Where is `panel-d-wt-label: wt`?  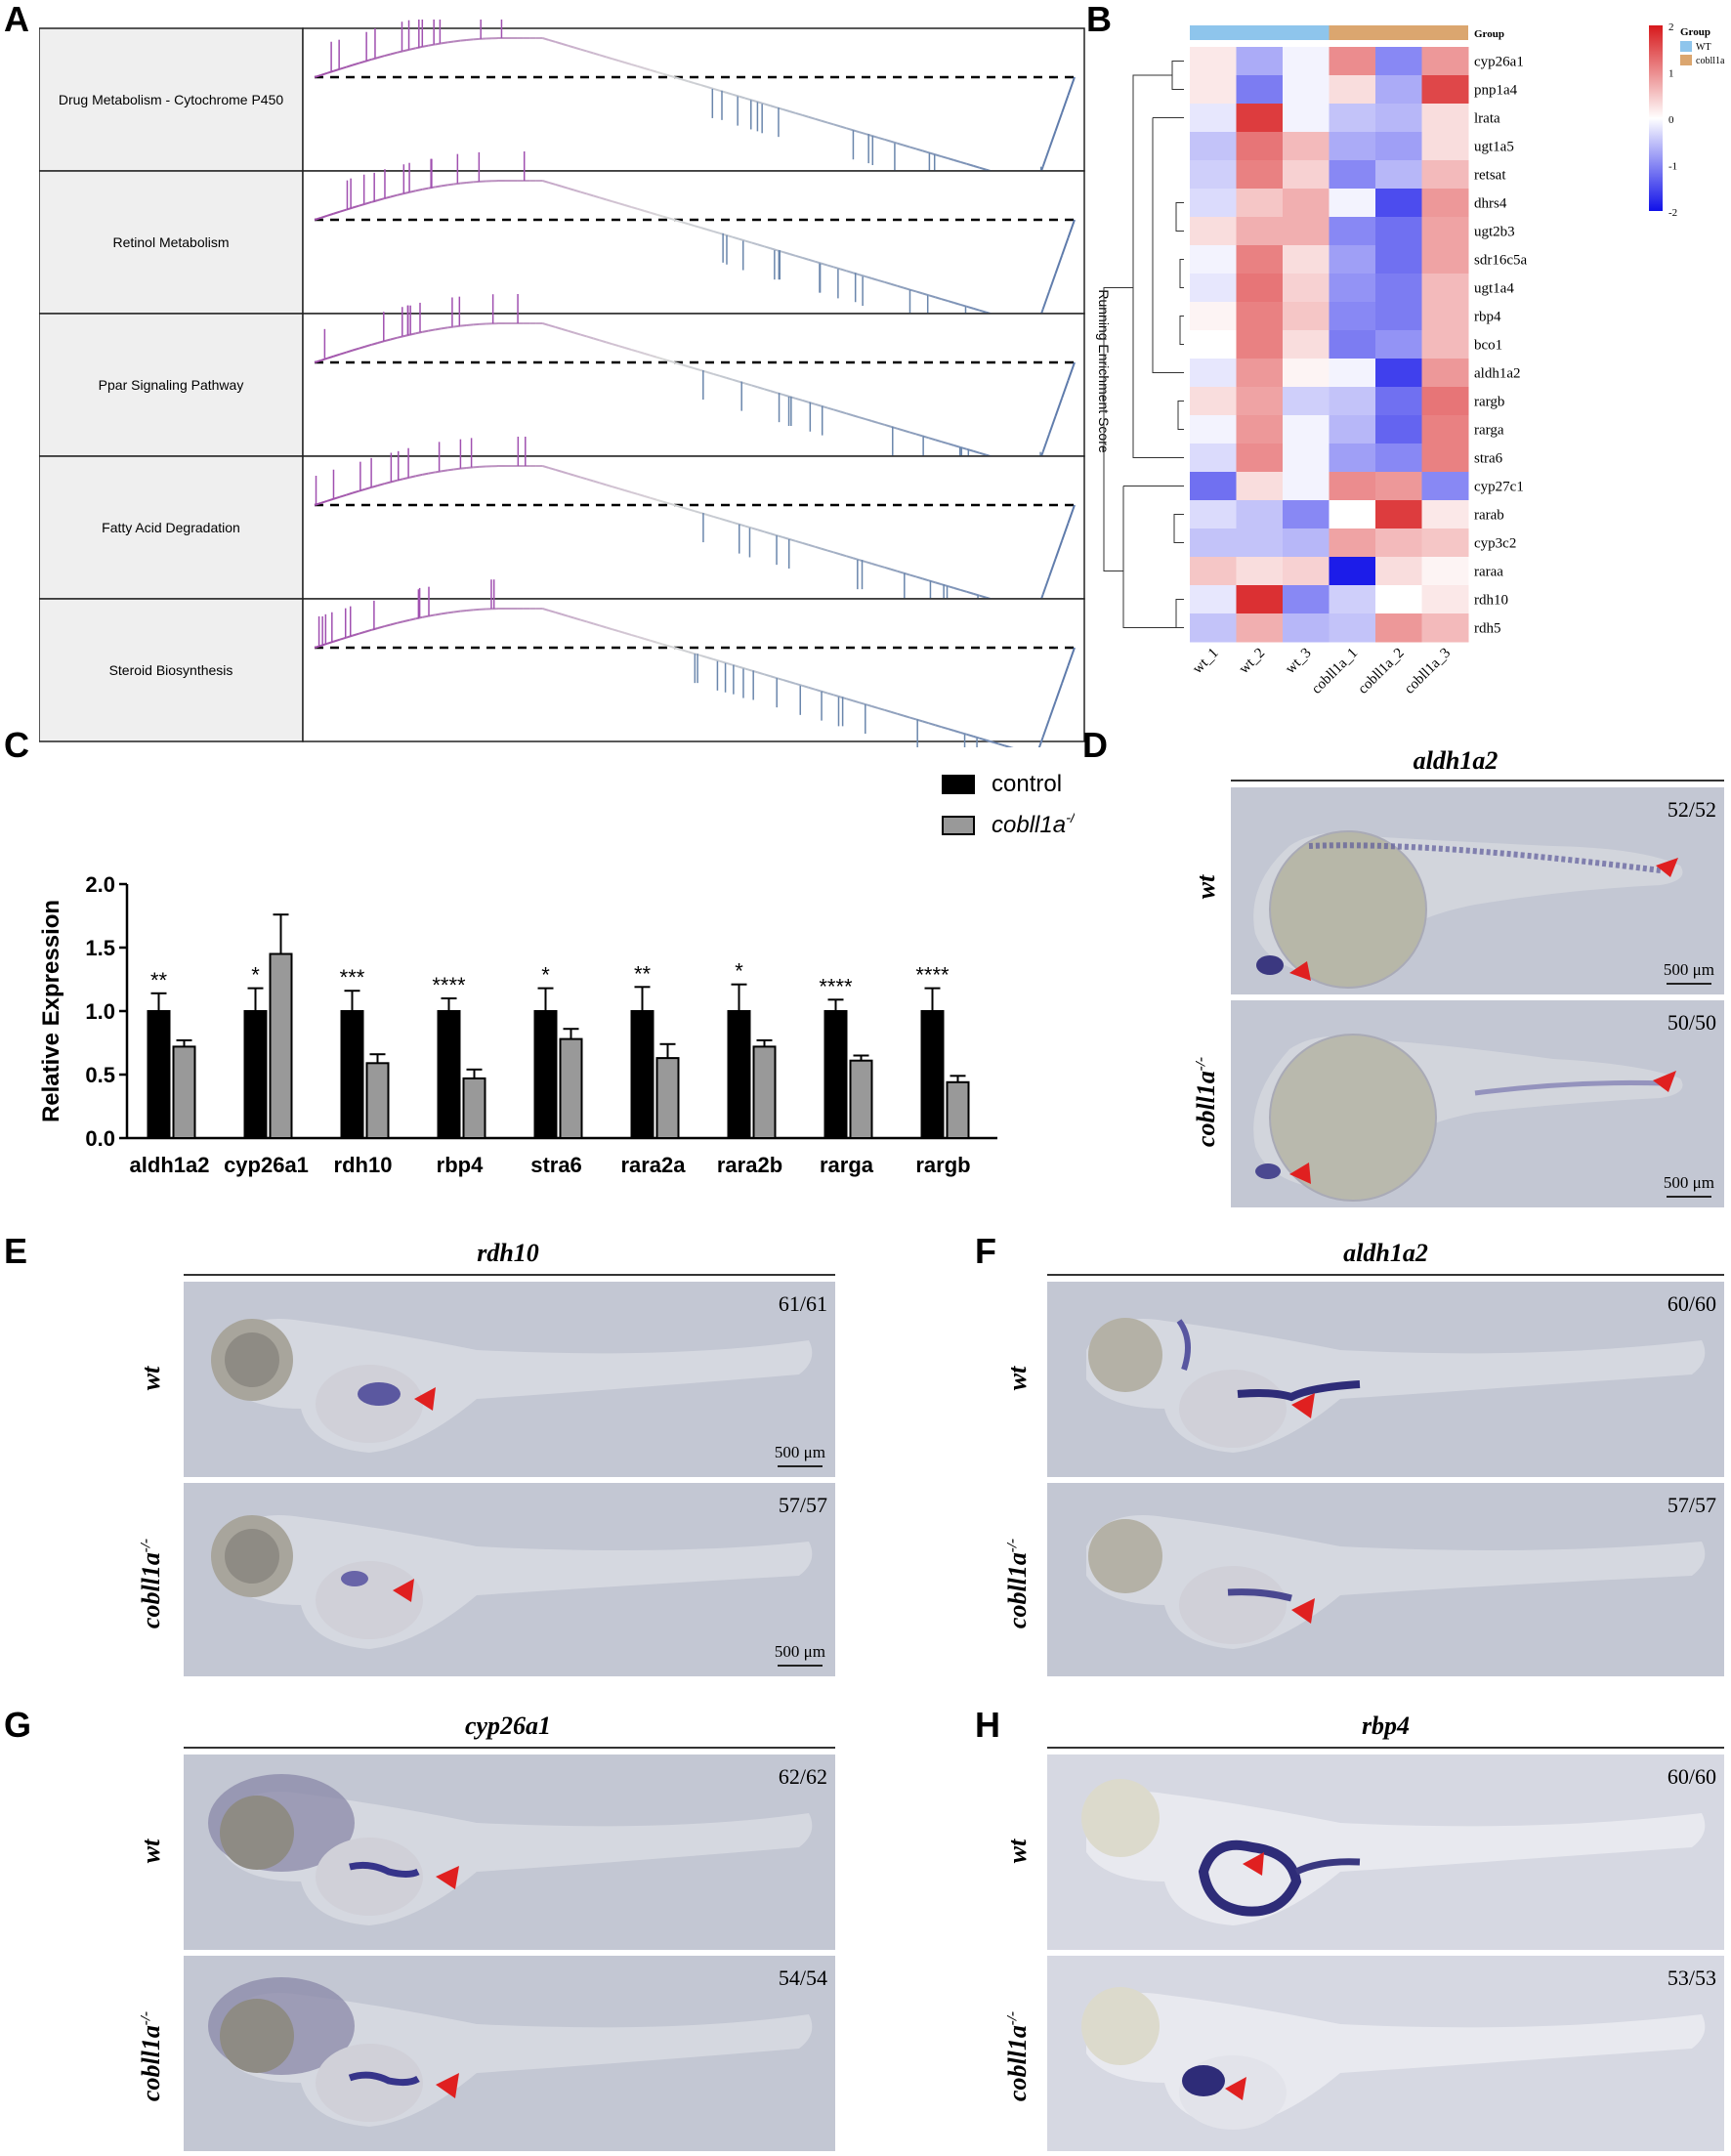 panel-d-wt-label: wt is located at coordinates (1206, 887).